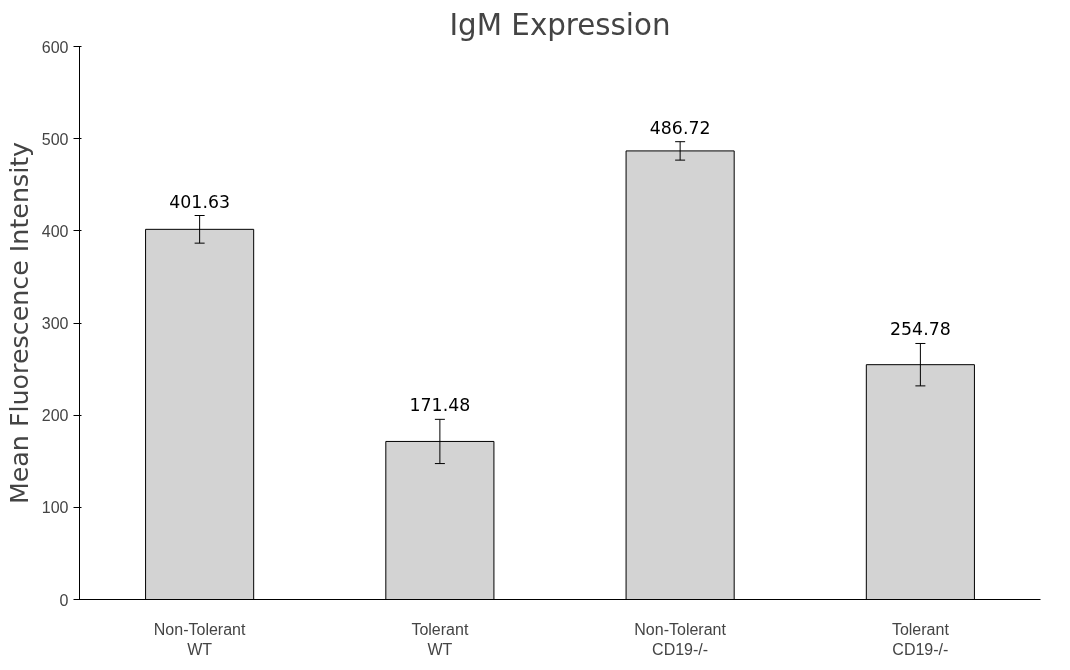 The height and width of the screenshot is (670, 1070). Describe the element at coordinates (55, 47) in the screenshot. I see `y-tick-label: 600` at that location.